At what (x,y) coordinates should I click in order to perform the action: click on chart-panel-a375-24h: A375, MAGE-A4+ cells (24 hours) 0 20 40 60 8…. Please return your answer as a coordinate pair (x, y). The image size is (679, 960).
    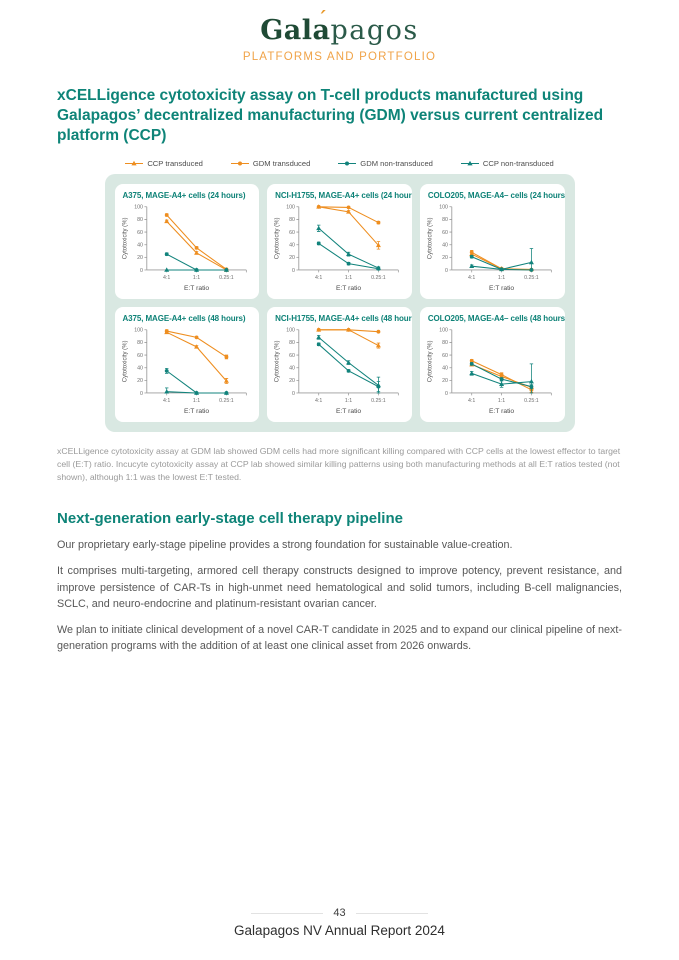
    Looking at the image, I should click on (187, 242).